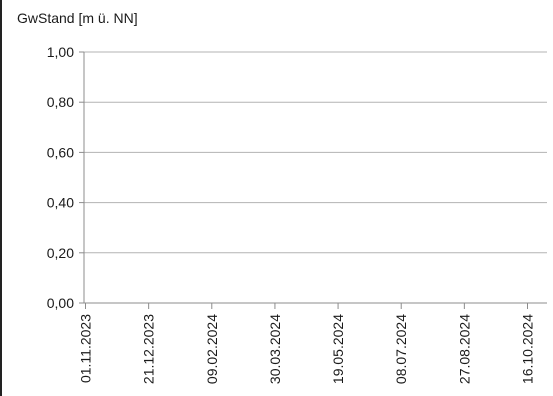  What do you see at coordinates (212, 349) in the screenshot?
I see `x-tick-label-2: 09.02.2024` at bounding box center [212, 349].